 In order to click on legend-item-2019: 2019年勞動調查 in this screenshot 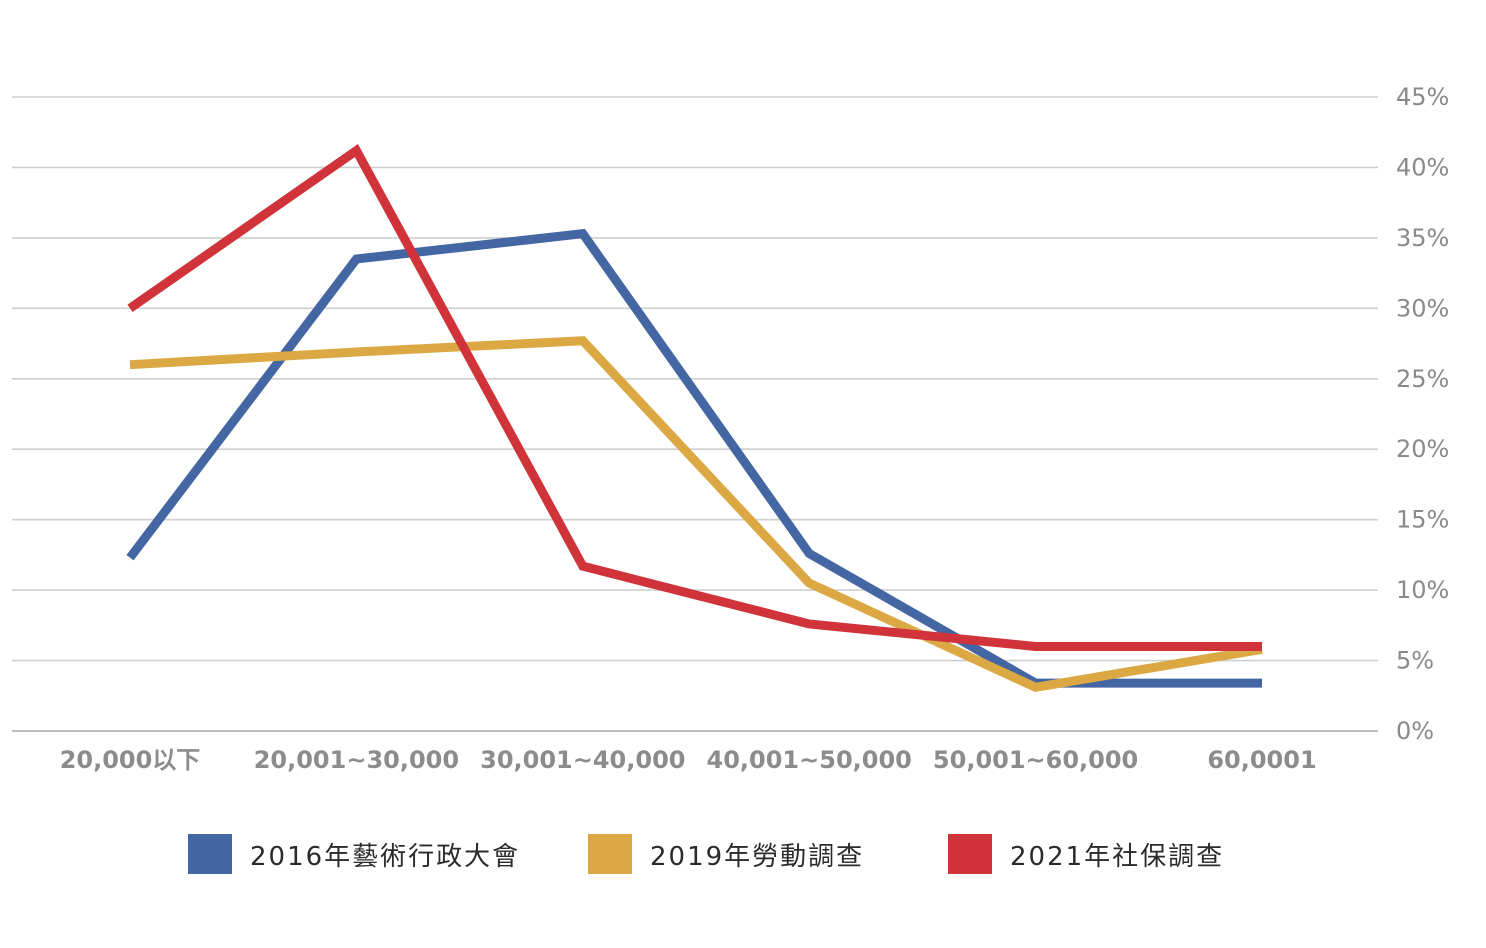, I will do `click(726, 854)`.